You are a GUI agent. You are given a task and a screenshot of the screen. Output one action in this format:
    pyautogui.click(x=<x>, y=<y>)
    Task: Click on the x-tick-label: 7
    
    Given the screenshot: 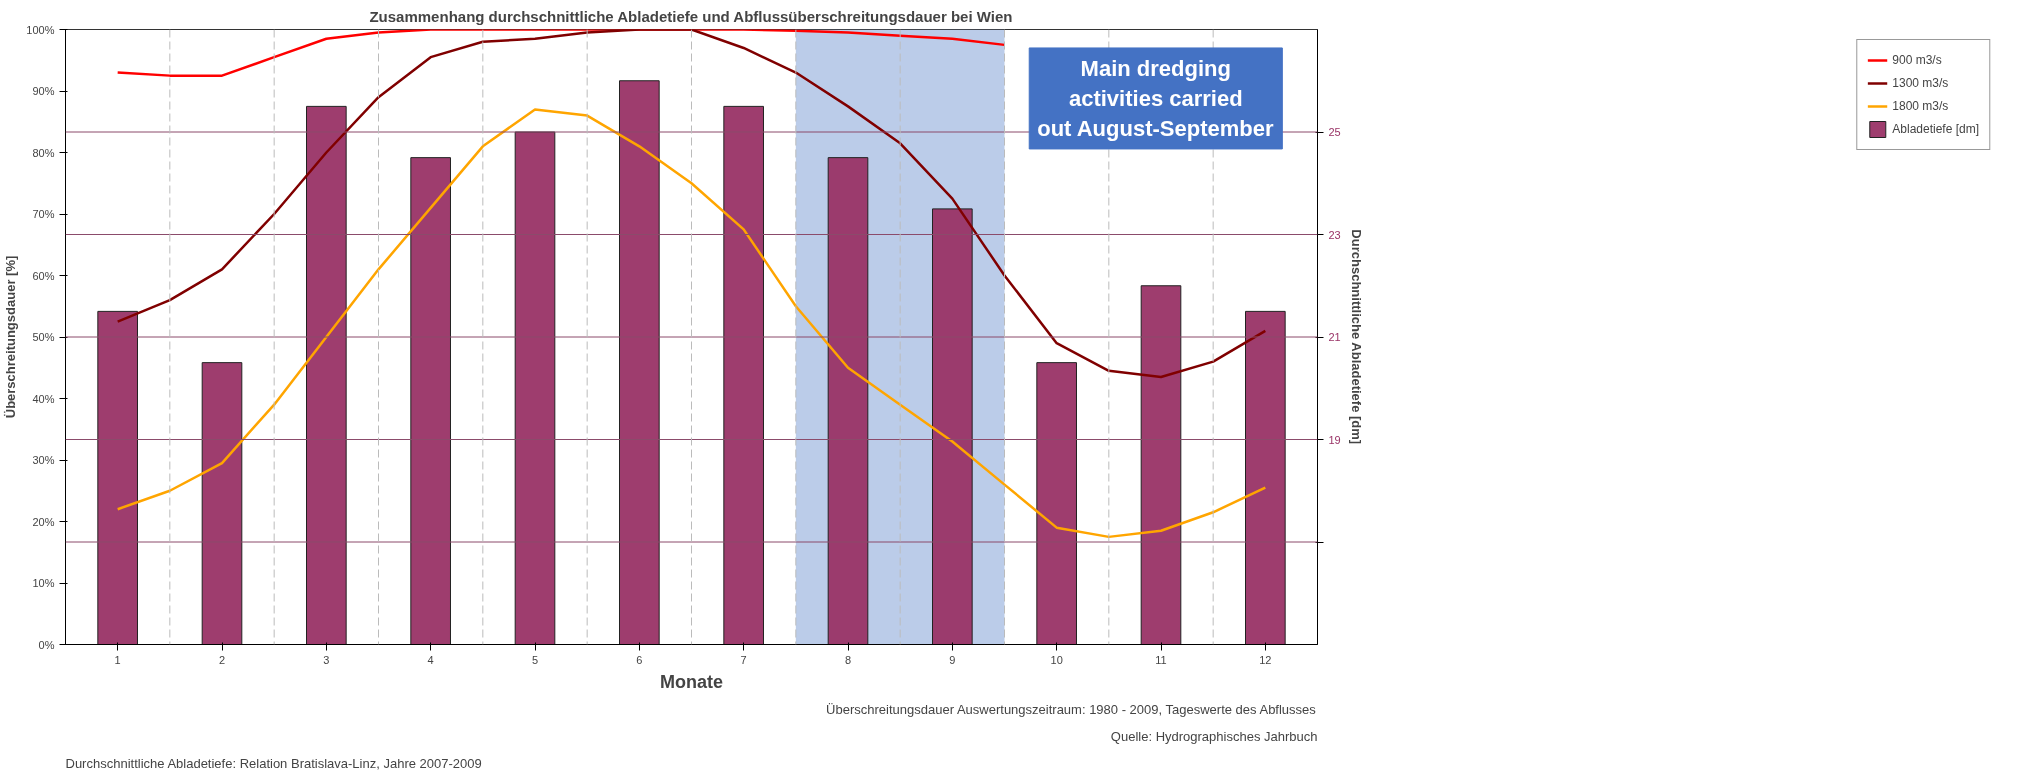 What is the action you would take?
    pyautogui.click(x=743, y=659)
    